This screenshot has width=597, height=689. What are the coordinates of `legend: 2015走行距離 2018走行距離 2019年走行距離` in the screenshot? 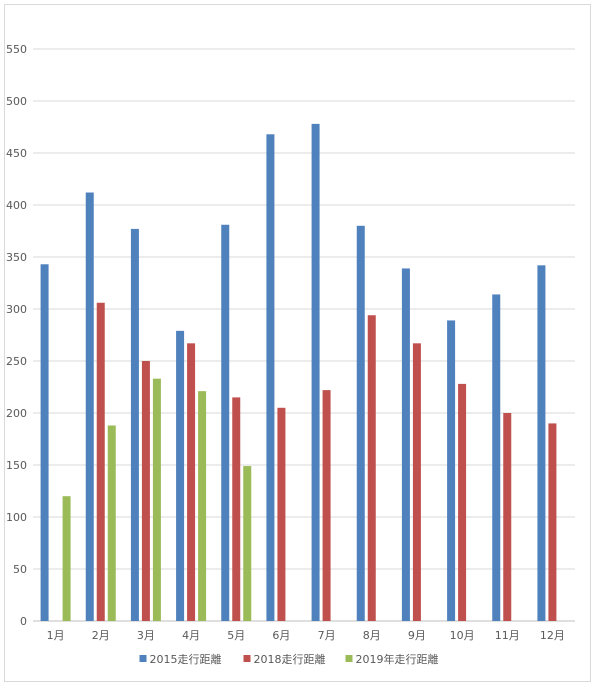 It's located at (289, 659).